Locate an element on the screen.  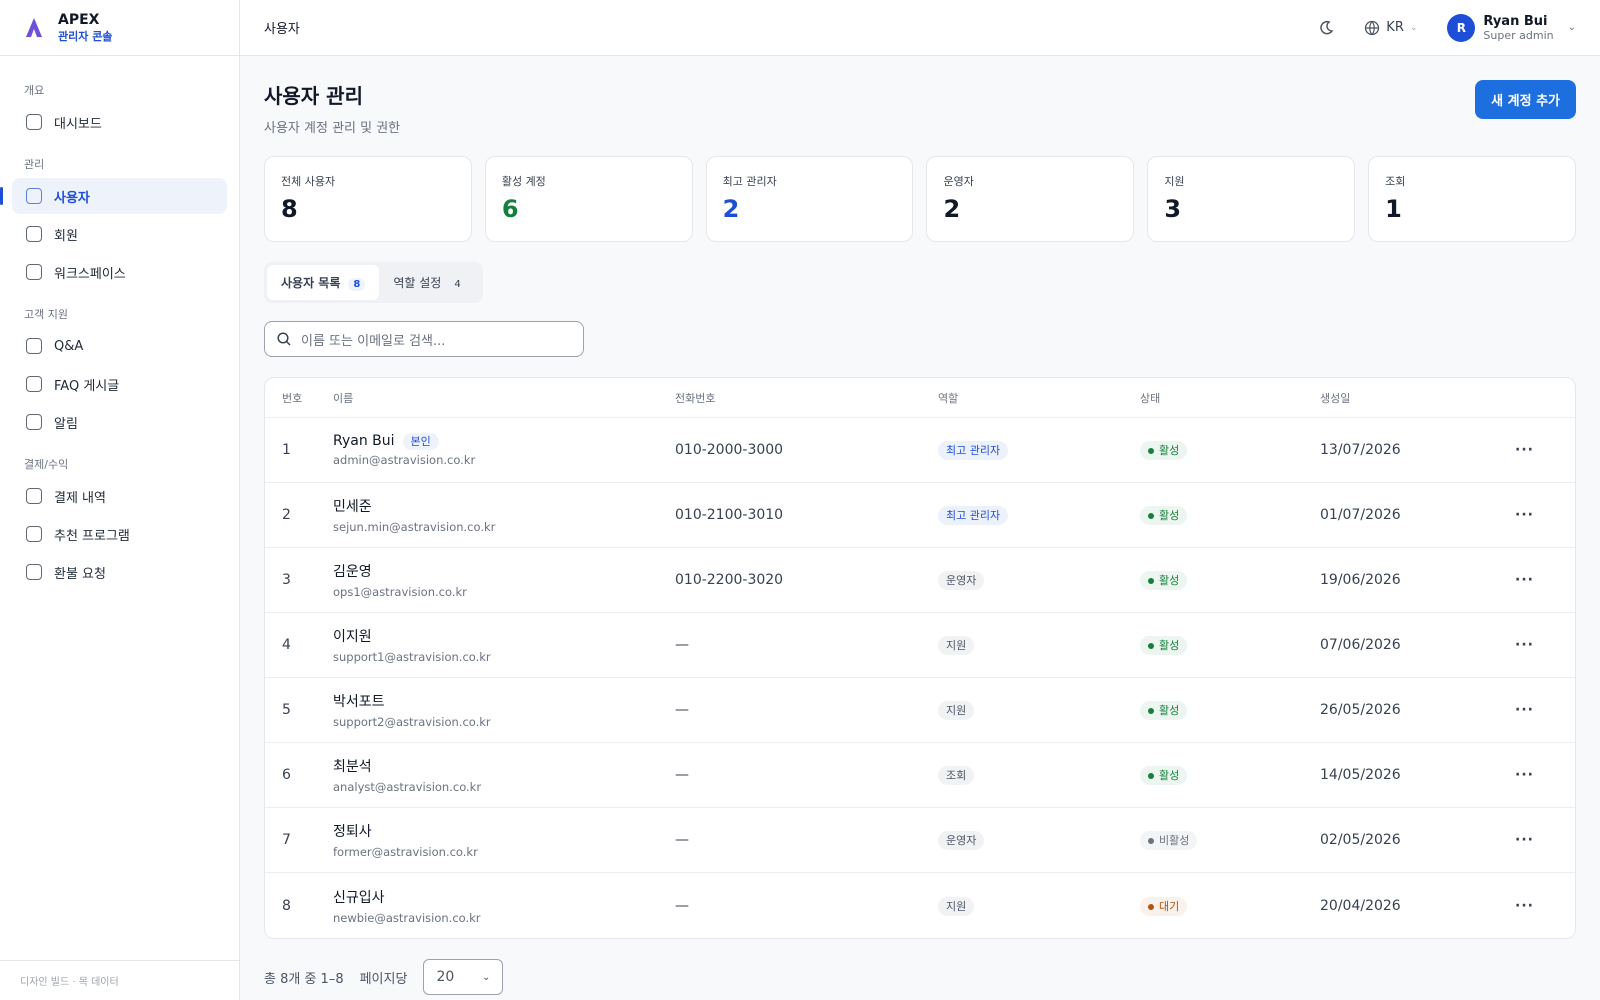
row-number: 4 is located at coordinates (286, 645).